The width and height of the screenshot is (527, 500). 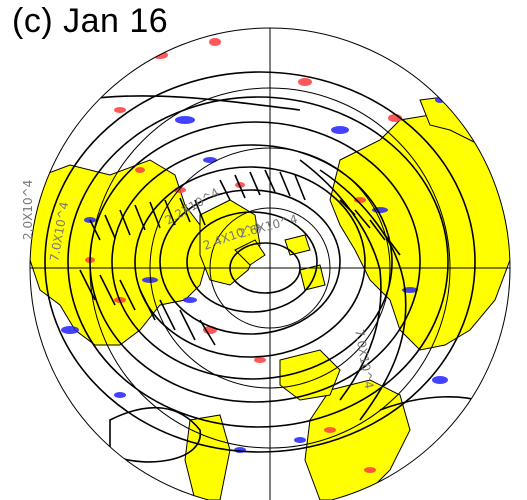 I want to click on panel-title: (c) Jan 16, so click(x=90, y=21).